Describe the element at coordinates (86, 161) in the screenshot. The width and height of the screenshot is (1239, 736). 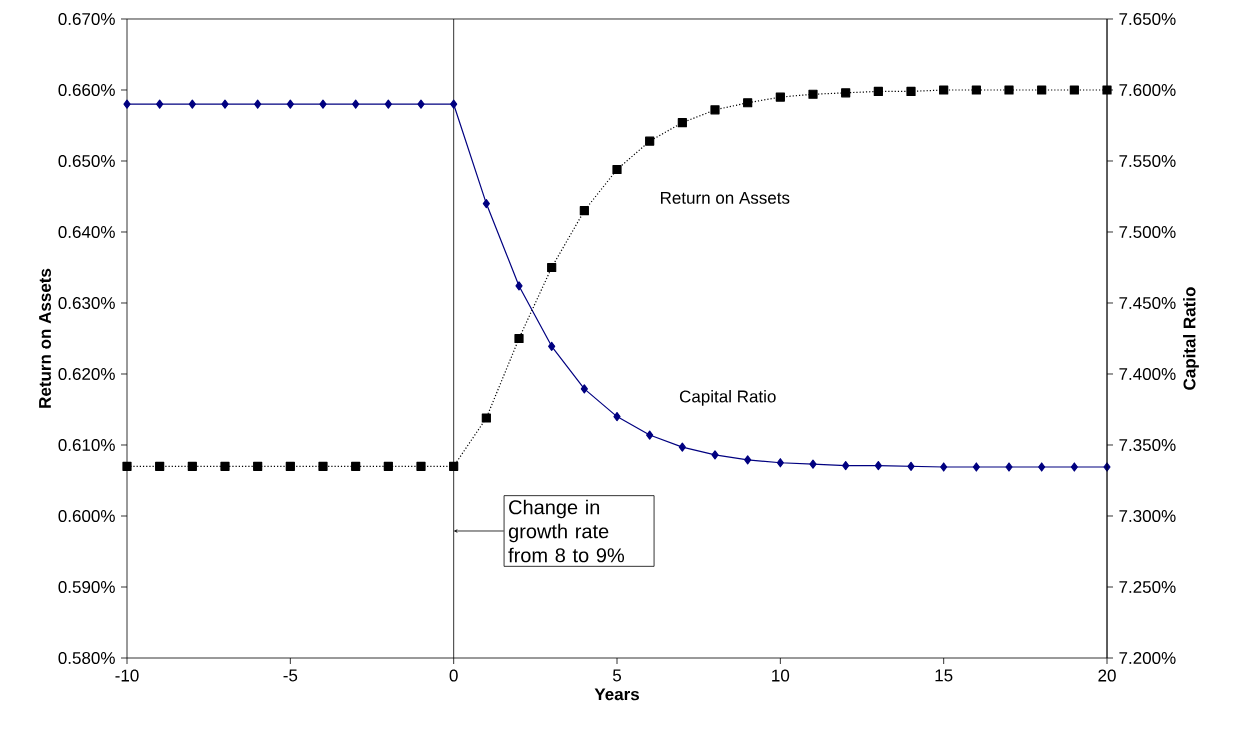
I see `y-tick-label: 0.650%` at that location.